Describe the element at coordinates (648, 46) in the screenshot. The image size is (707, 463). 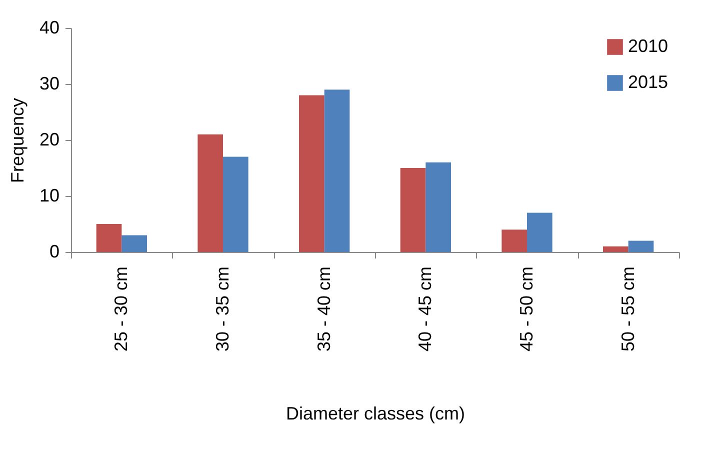
I see `legend-label: 2010` at that location.